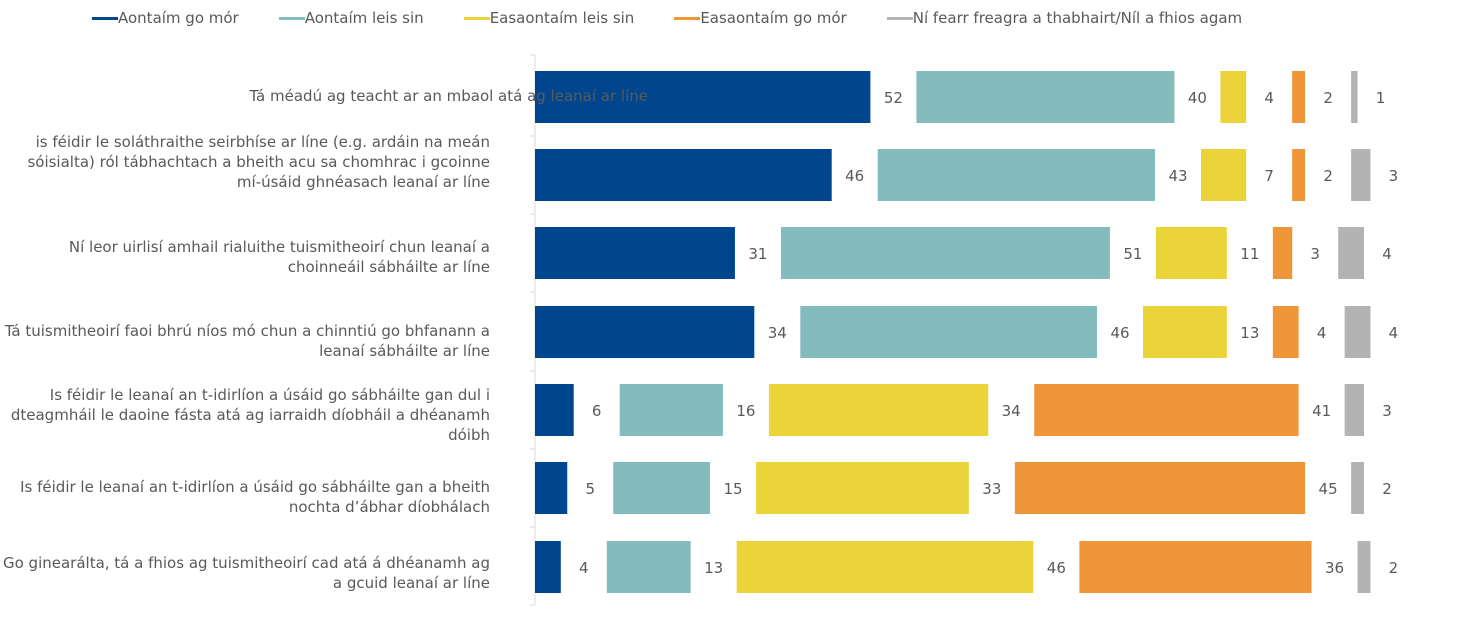  What do you see at coordinates (745, 411) in the screenshot?
I see `data-label-4-1: 16` at bounding box center [745, 411].